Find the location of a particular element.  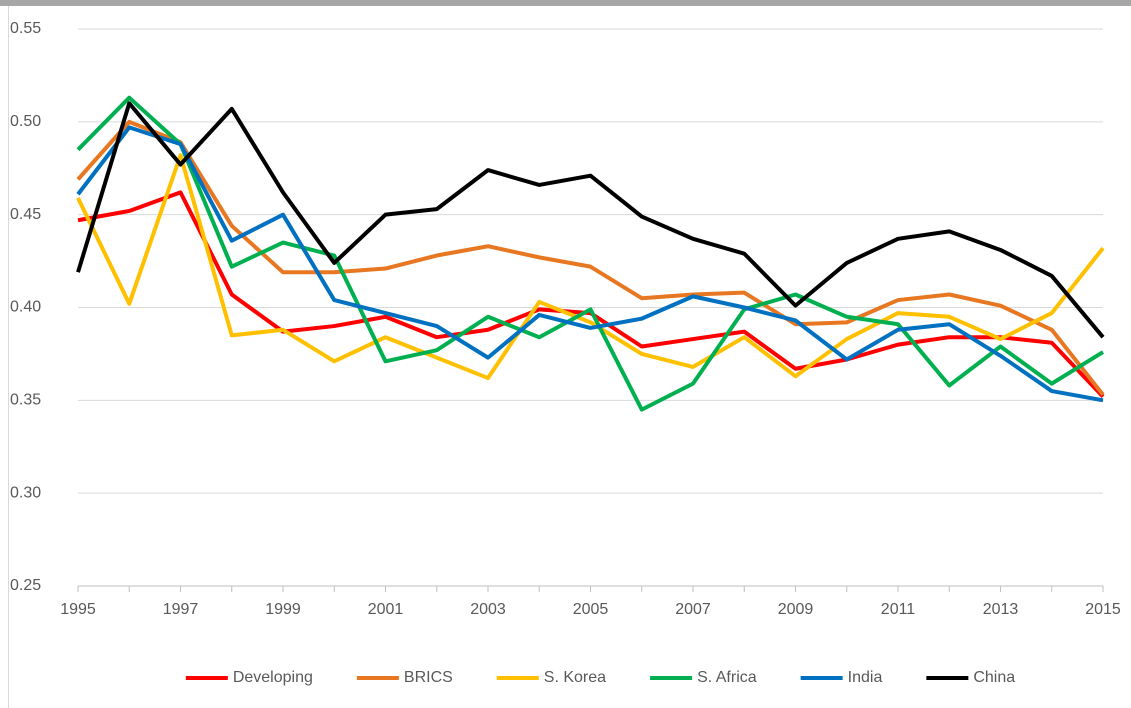

x-tick-label: 2011 is located at coordinates (898, 609).